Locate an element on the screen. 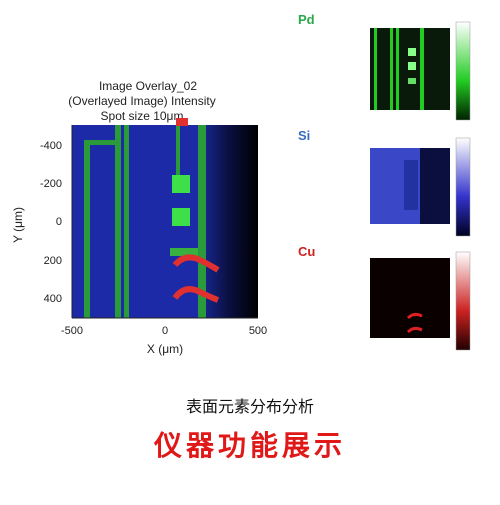  element-label: Pd is located at coordinates (306, 19).